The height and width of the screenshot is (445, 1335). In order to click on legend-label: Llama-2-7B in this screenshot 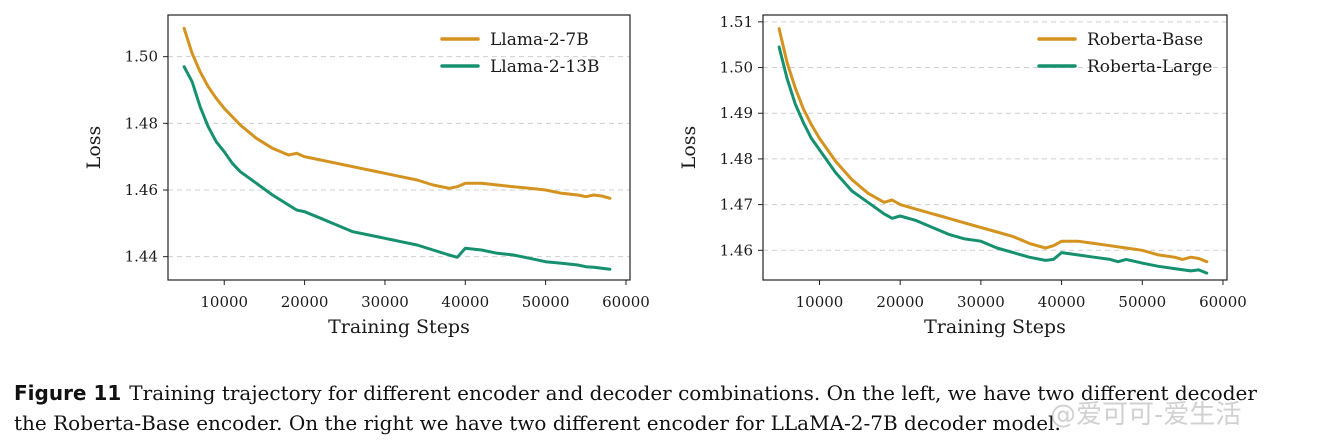, I will do `click(539, 40)`.